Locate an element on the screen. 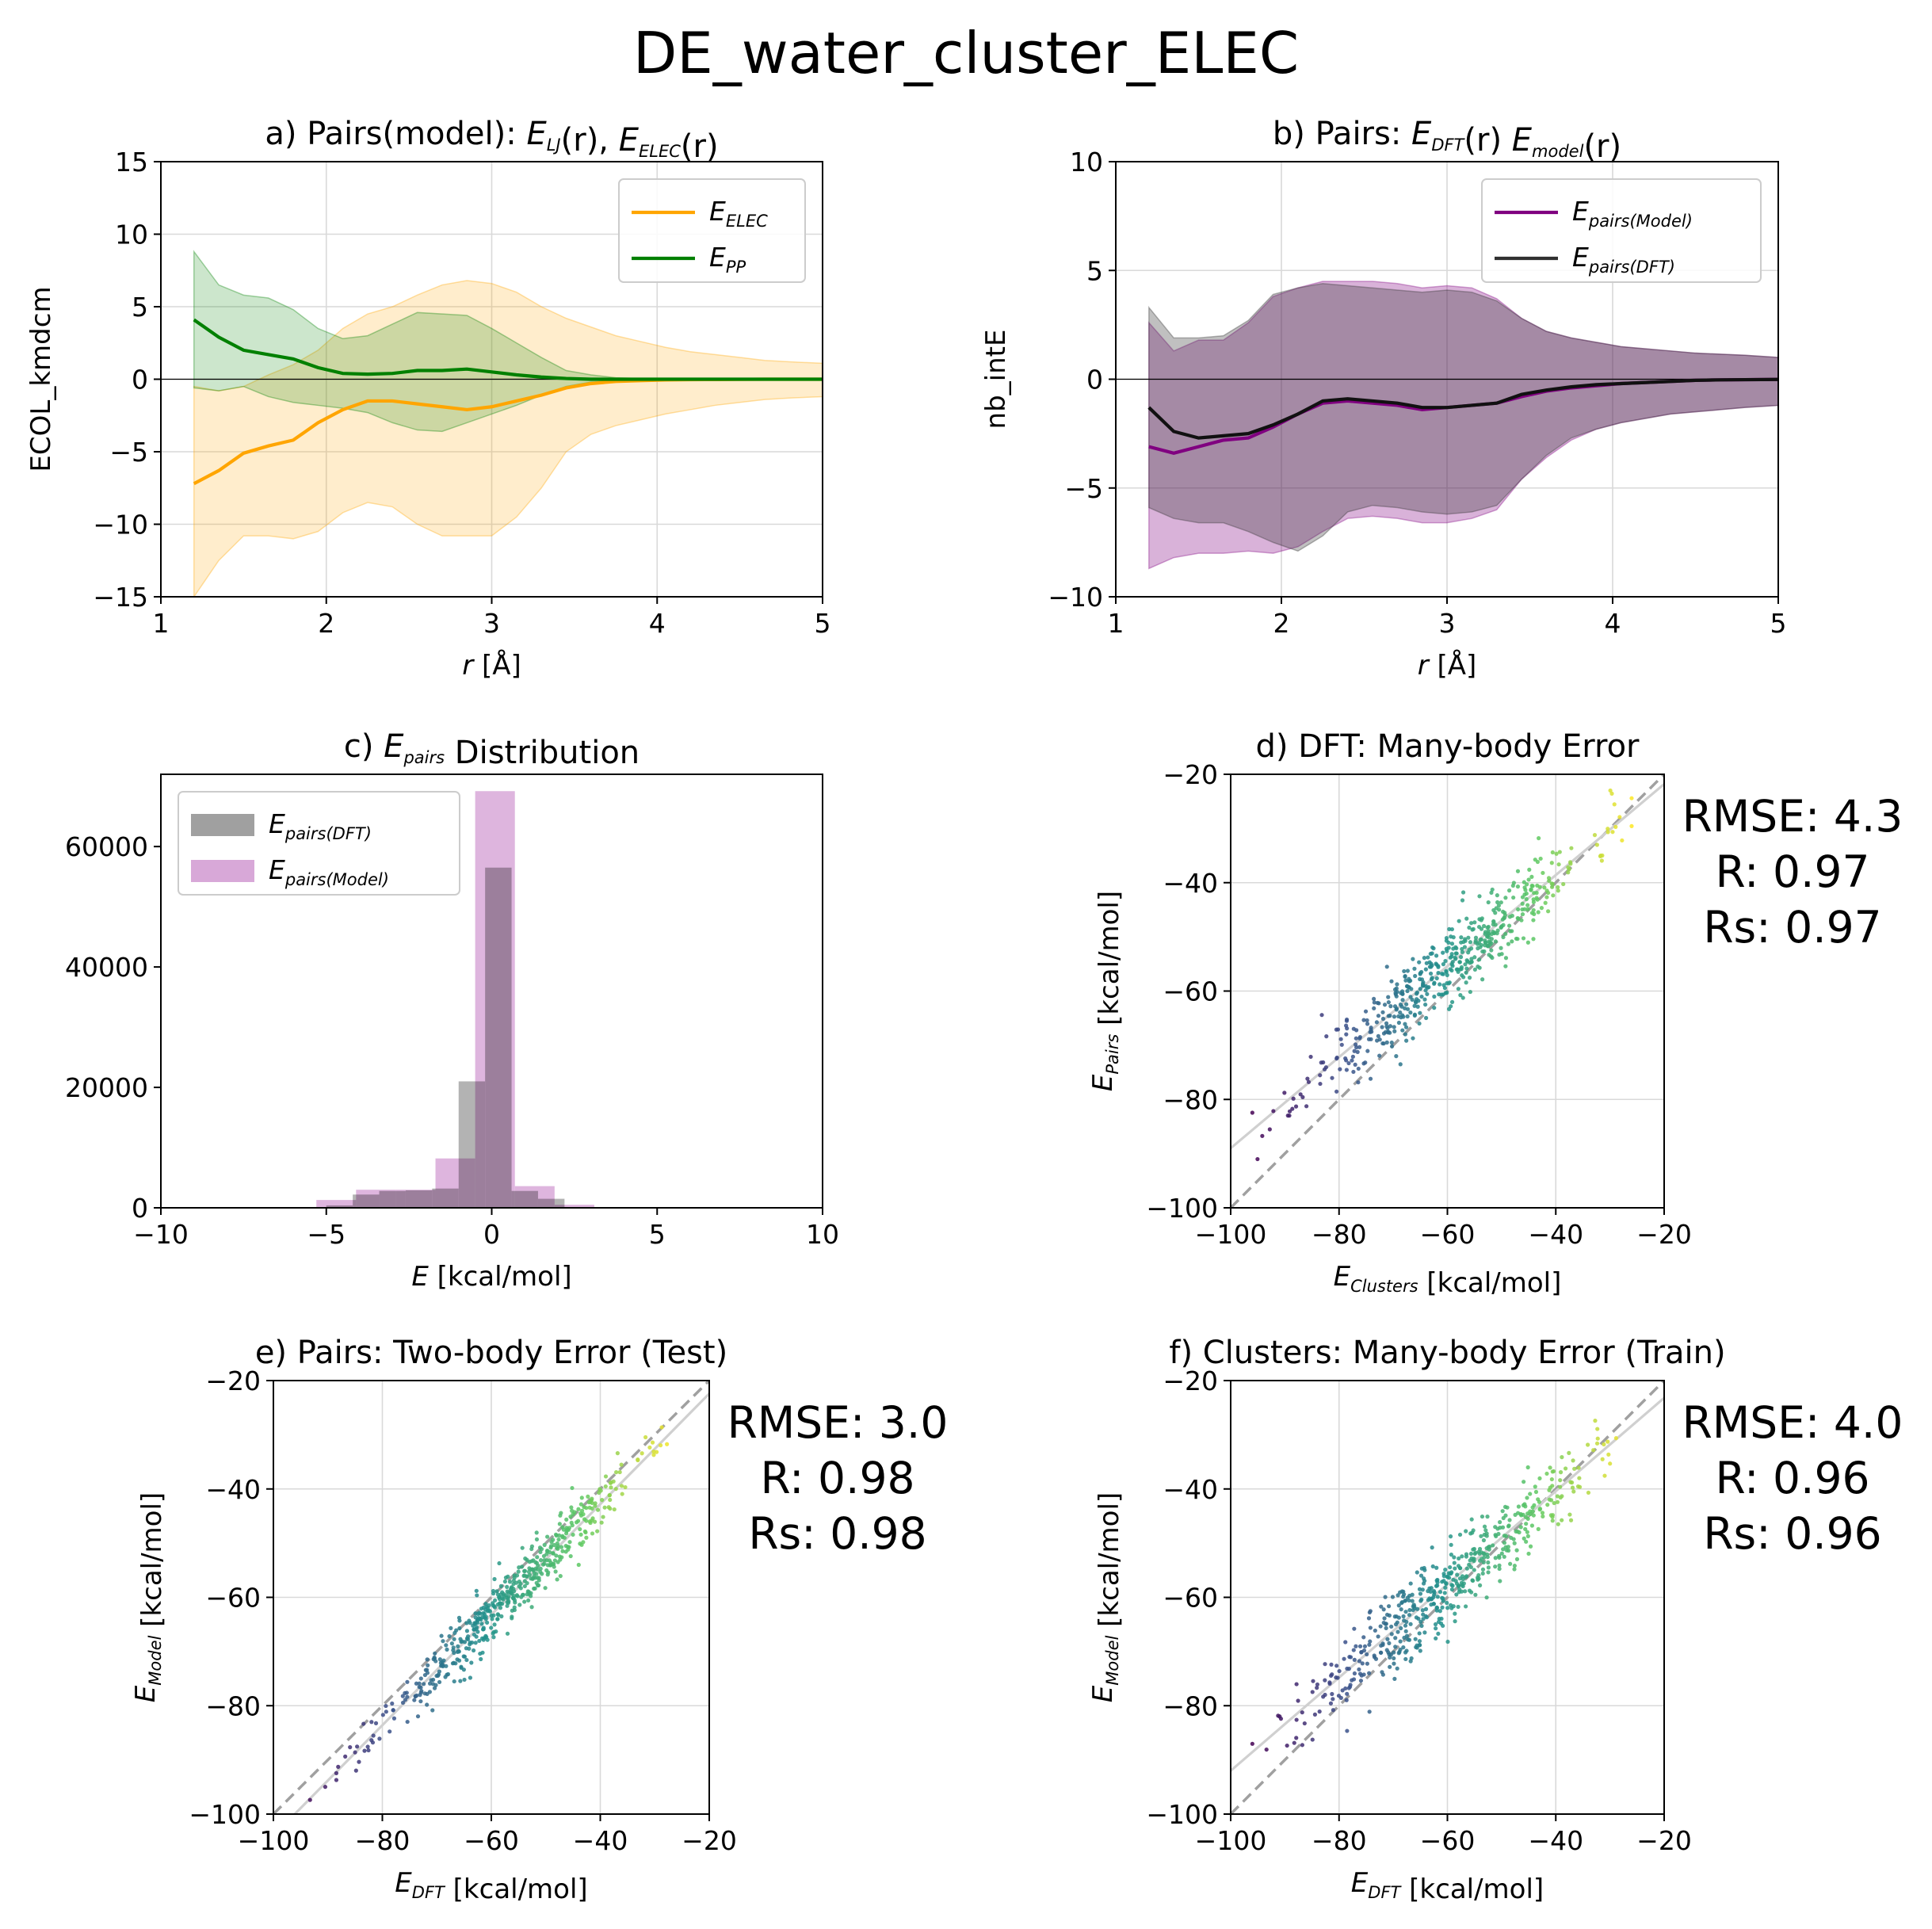 The image size is (1932, 1929). y-tick-label: −5 is located at coordinates (1083, 488).